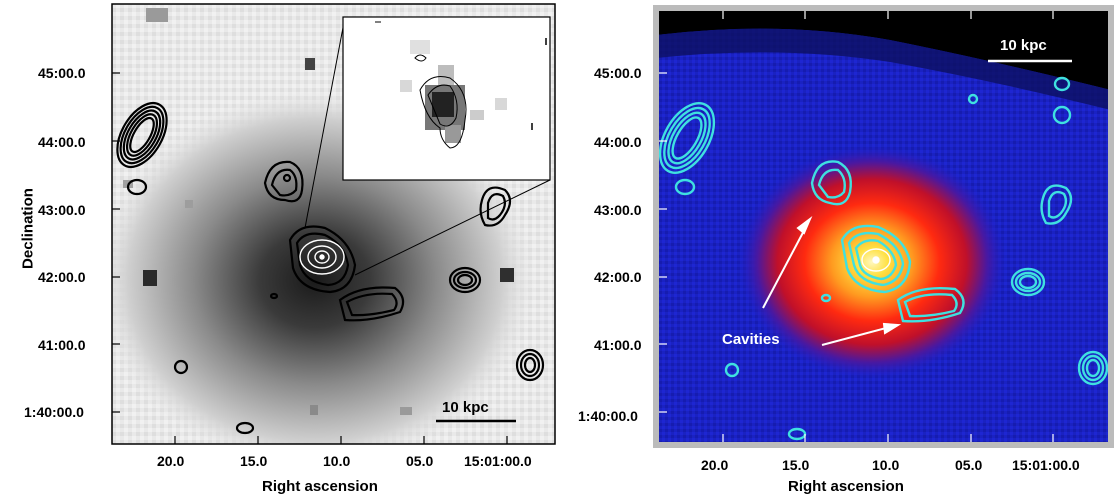 The width and height of the screenshot is (1117, 504). I want to click on left-xtick-0: 20.0, so click(171, 461).